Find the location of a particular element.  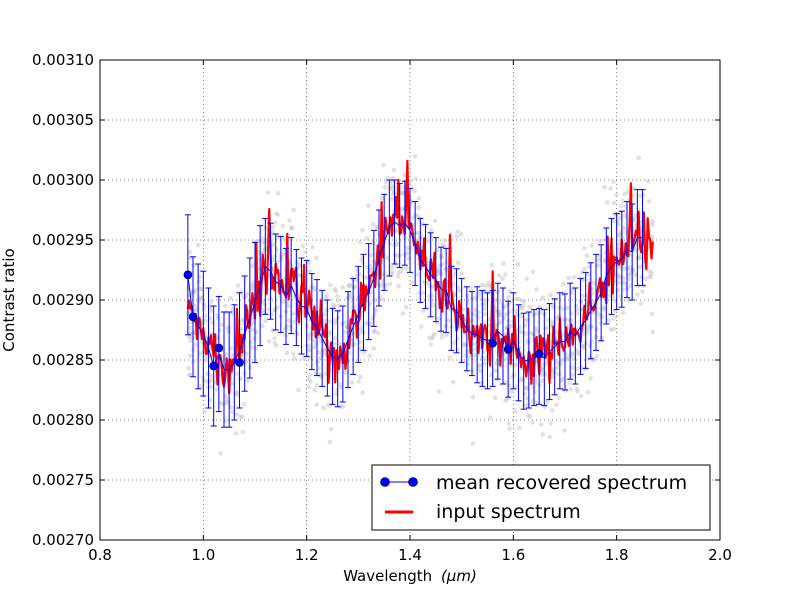

y-tick-label: 0.00295 is located at coordinates (63, 240).